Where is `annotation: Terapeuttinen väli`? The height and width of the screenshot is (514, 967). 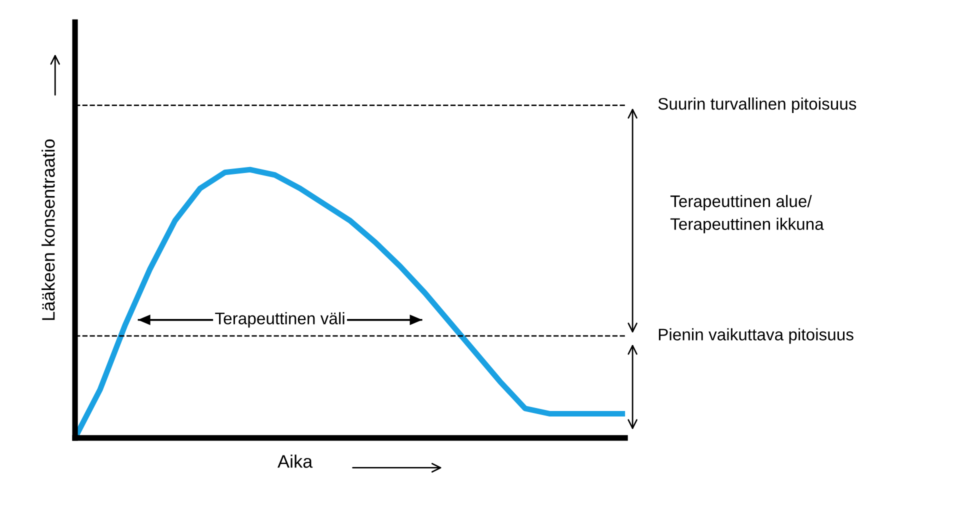 annotation: Terapeuttinen väli is located at coordinates (279, 320).